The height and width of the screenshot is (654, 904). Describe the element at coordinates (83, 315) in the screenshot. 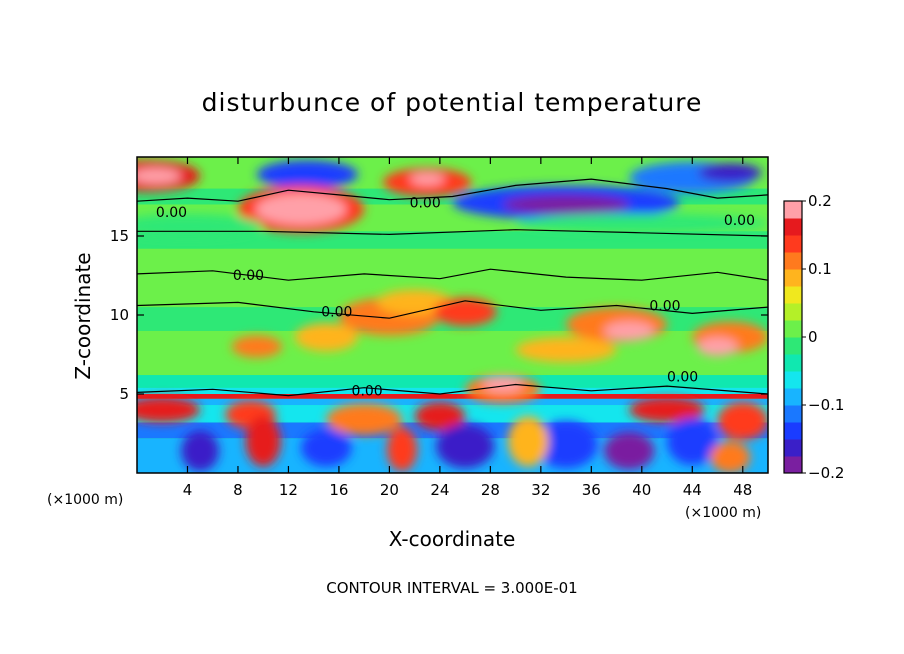

I see `y-axis-label: Z-coordinate` at that location.